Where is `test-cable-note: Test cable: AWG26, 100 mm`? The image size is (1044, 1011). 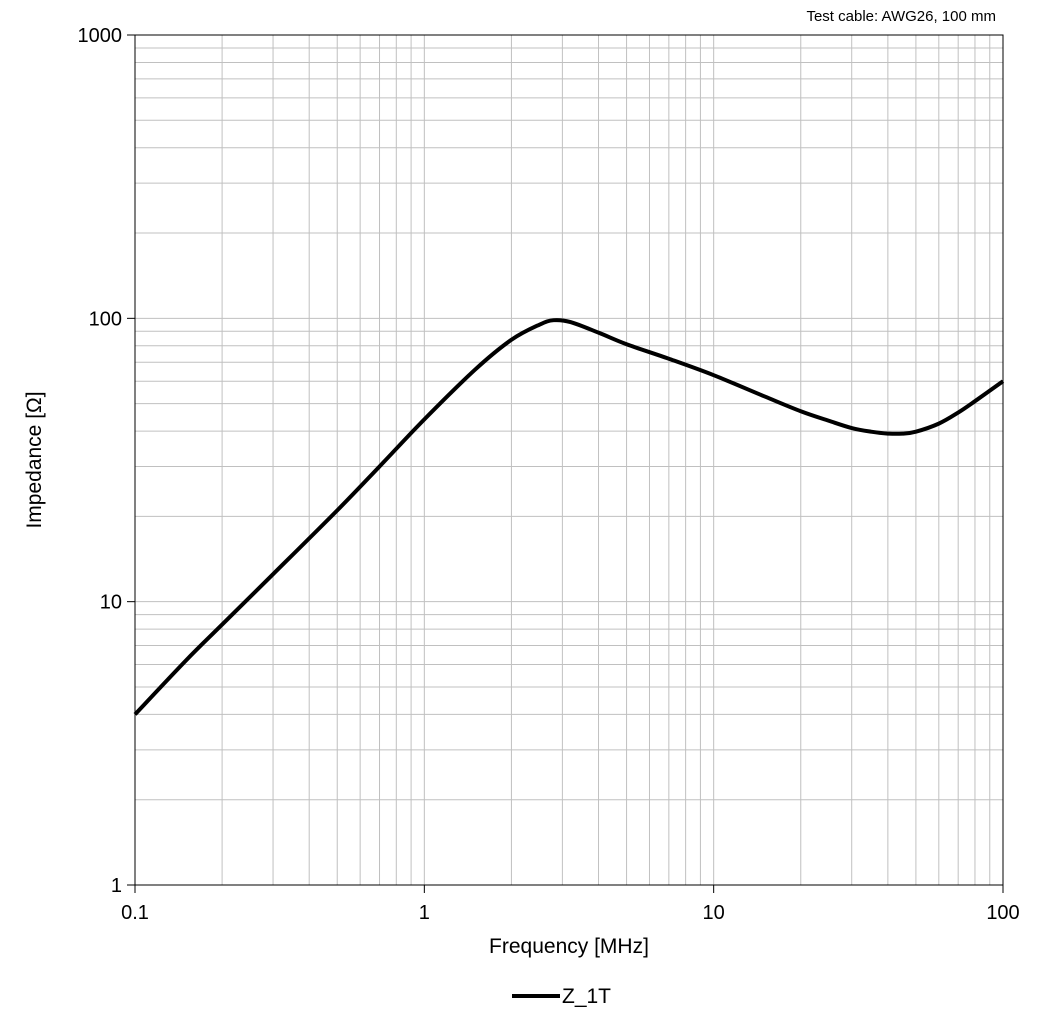
test-cable-note: Test cable: AWG26, 100 mm is located at coordinates (901, 16).